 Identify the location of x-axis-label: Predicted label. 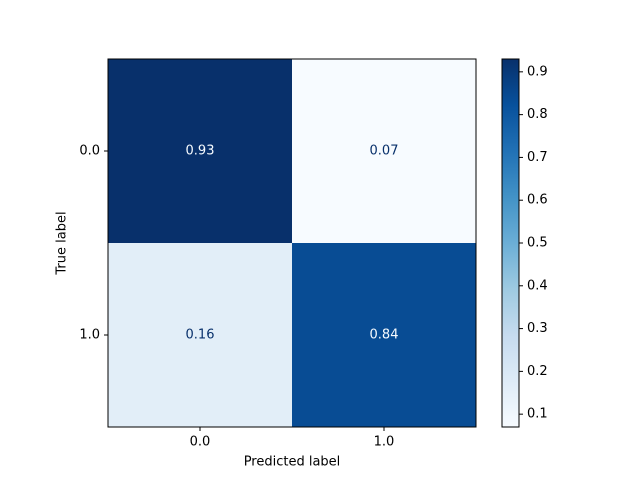
(292, 462).